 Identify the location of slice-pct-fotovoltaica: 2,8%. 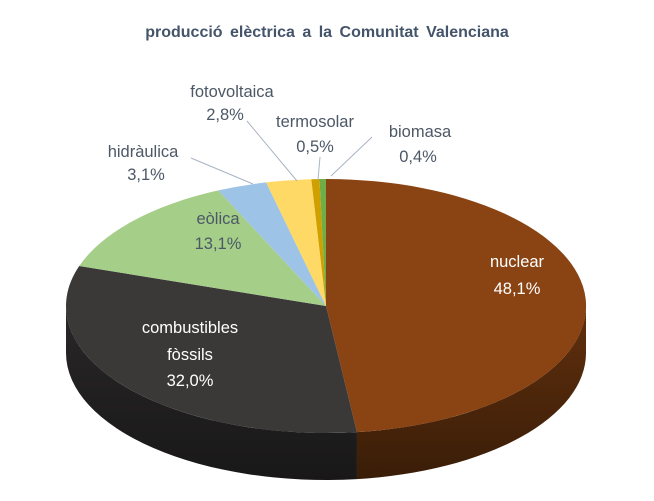
(225, 115).